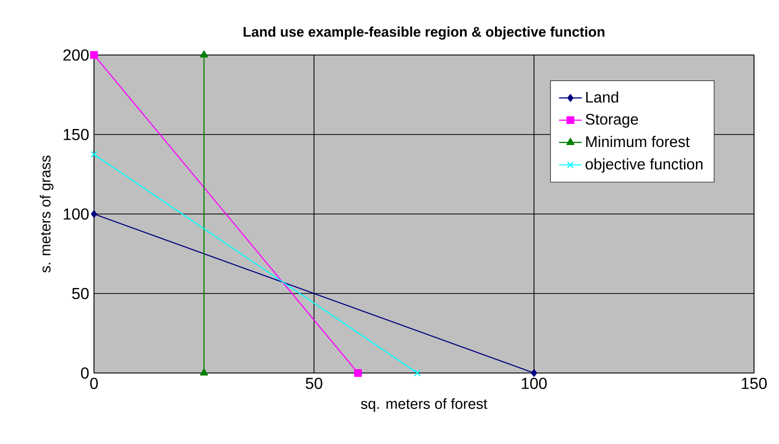 The image size is (779, 444). Describe the element at coordinates (602, 97) in the screenshot. I see `legend-label: Land` at that location.